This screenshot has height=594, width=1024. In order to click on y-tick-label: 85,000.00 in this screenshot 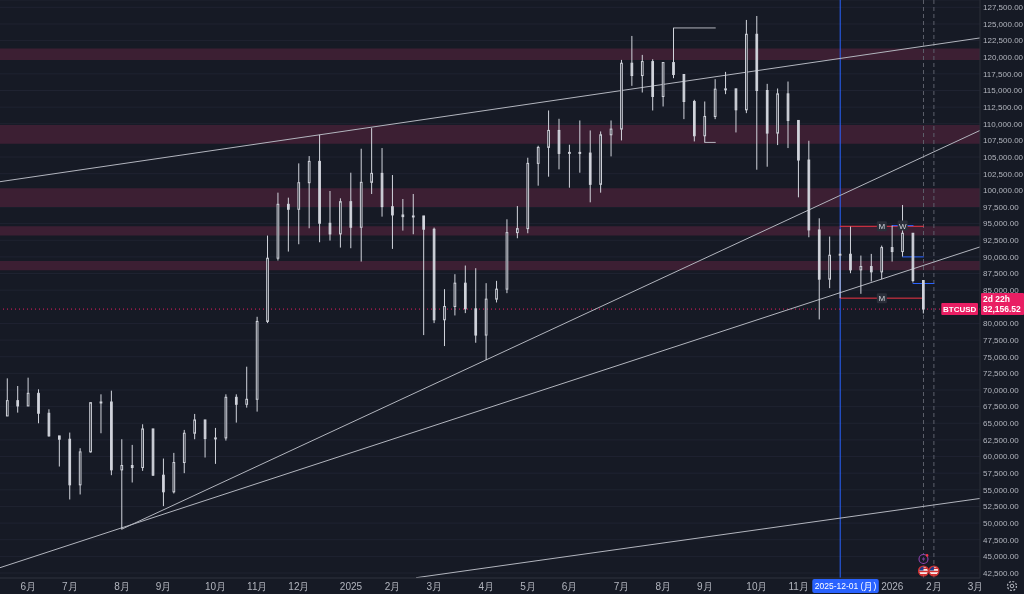, I will do `click(1001, 290)`.